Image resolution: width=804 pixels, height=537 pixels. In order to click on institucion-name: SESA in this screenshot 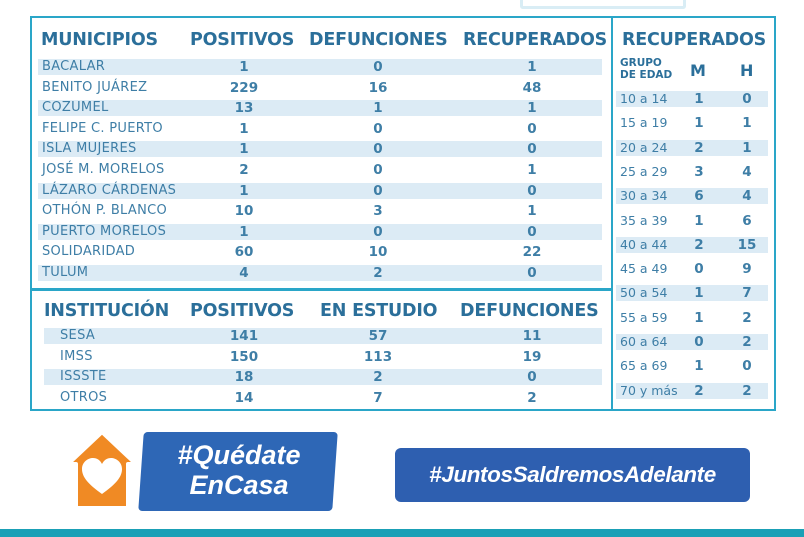, I will do `click(78, 335)`.